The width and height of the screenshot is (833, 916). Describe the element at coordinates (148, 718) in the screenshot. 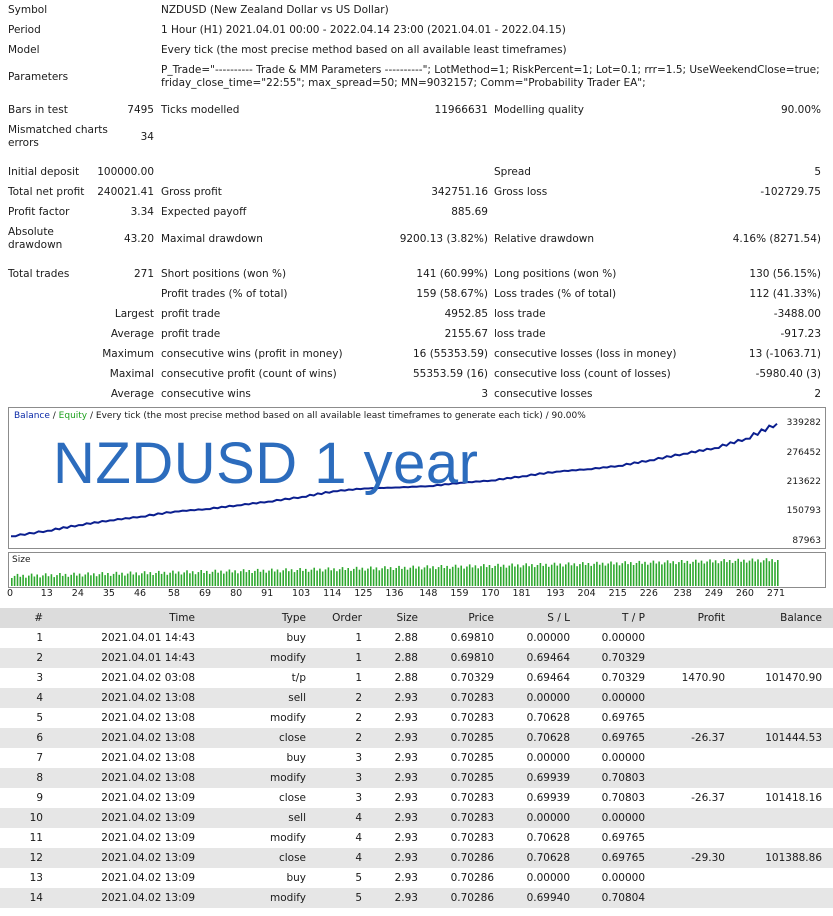

I see `cell-time: 2021.04.02 13:08` at that location.